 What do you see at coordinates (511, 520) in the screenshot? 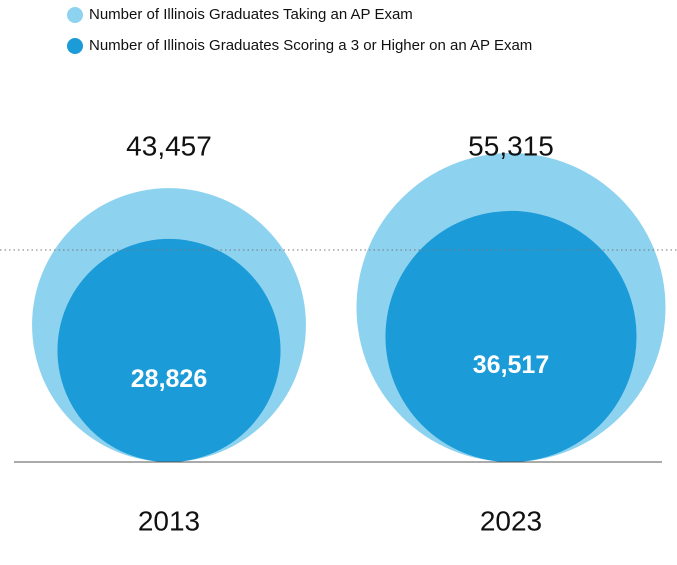
I see `x-tick-label: 2023` at bounding box center [511, 520].